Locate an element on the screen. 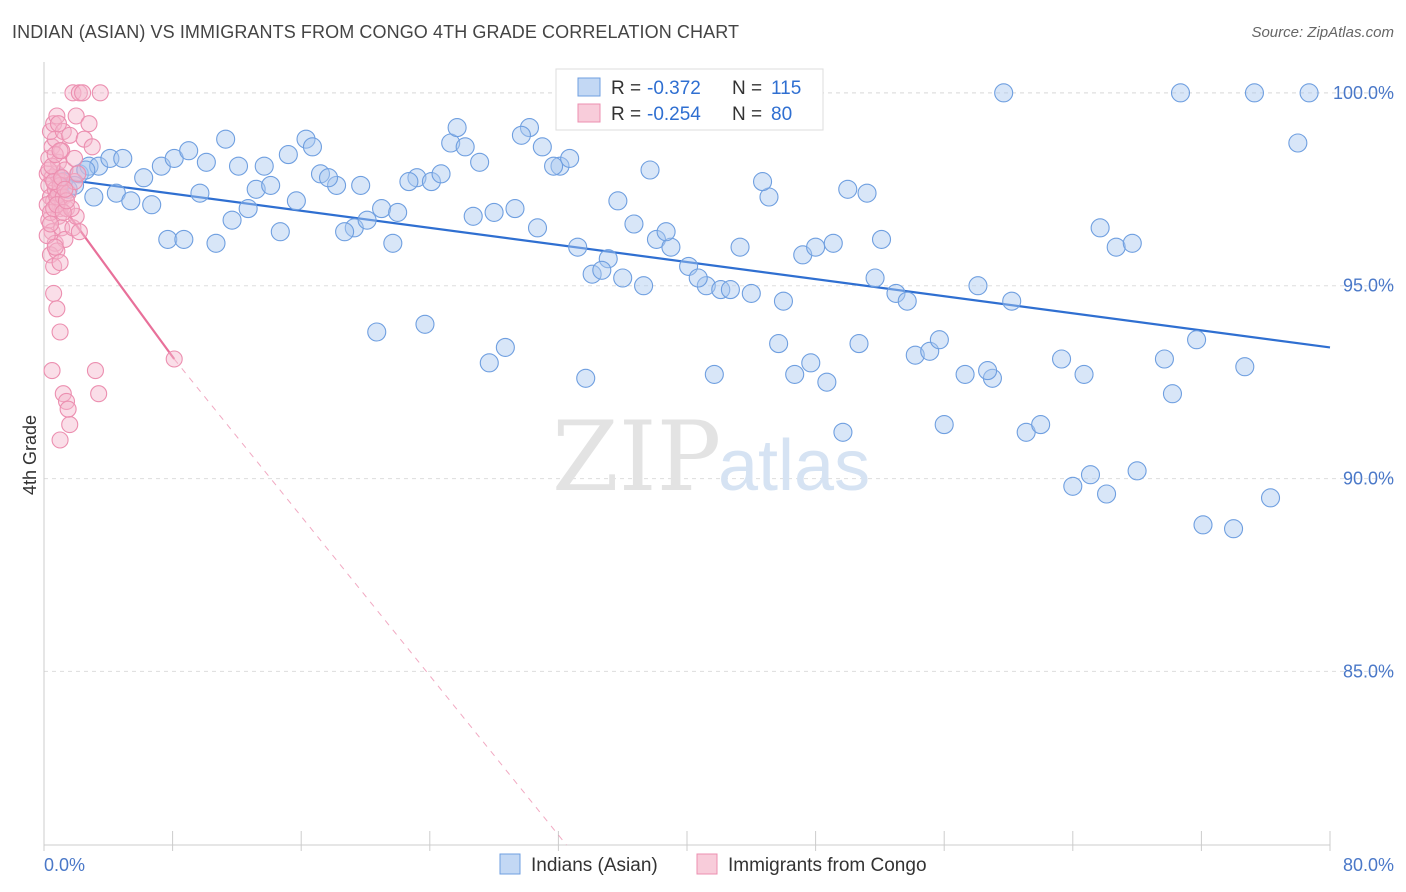 This screenshot has width=1406, height=892. legend-swatch-congo is located at coordinates (707, 864).